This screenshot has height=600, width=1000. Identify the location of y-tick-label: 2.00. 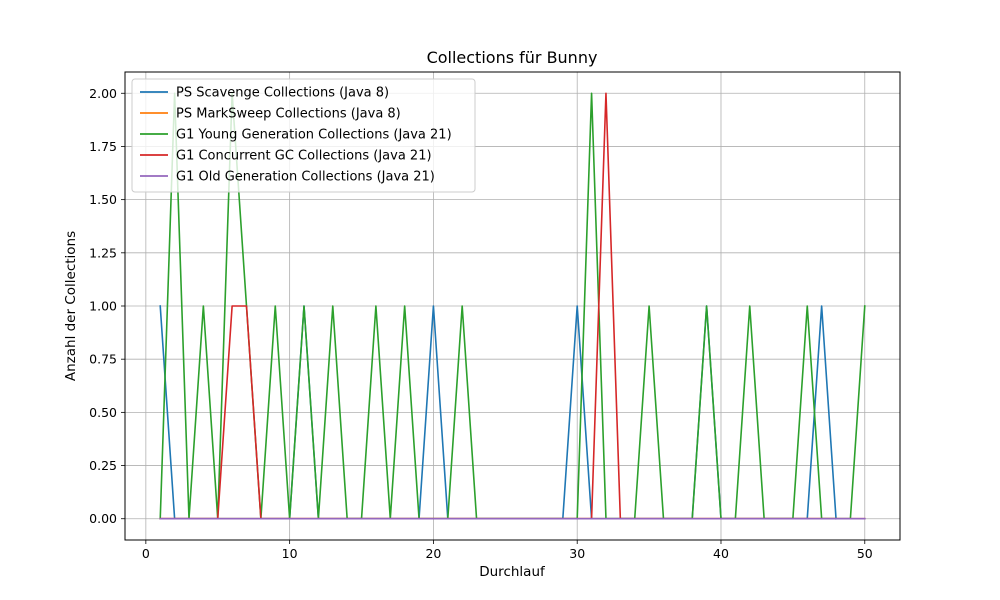
(103, 93).